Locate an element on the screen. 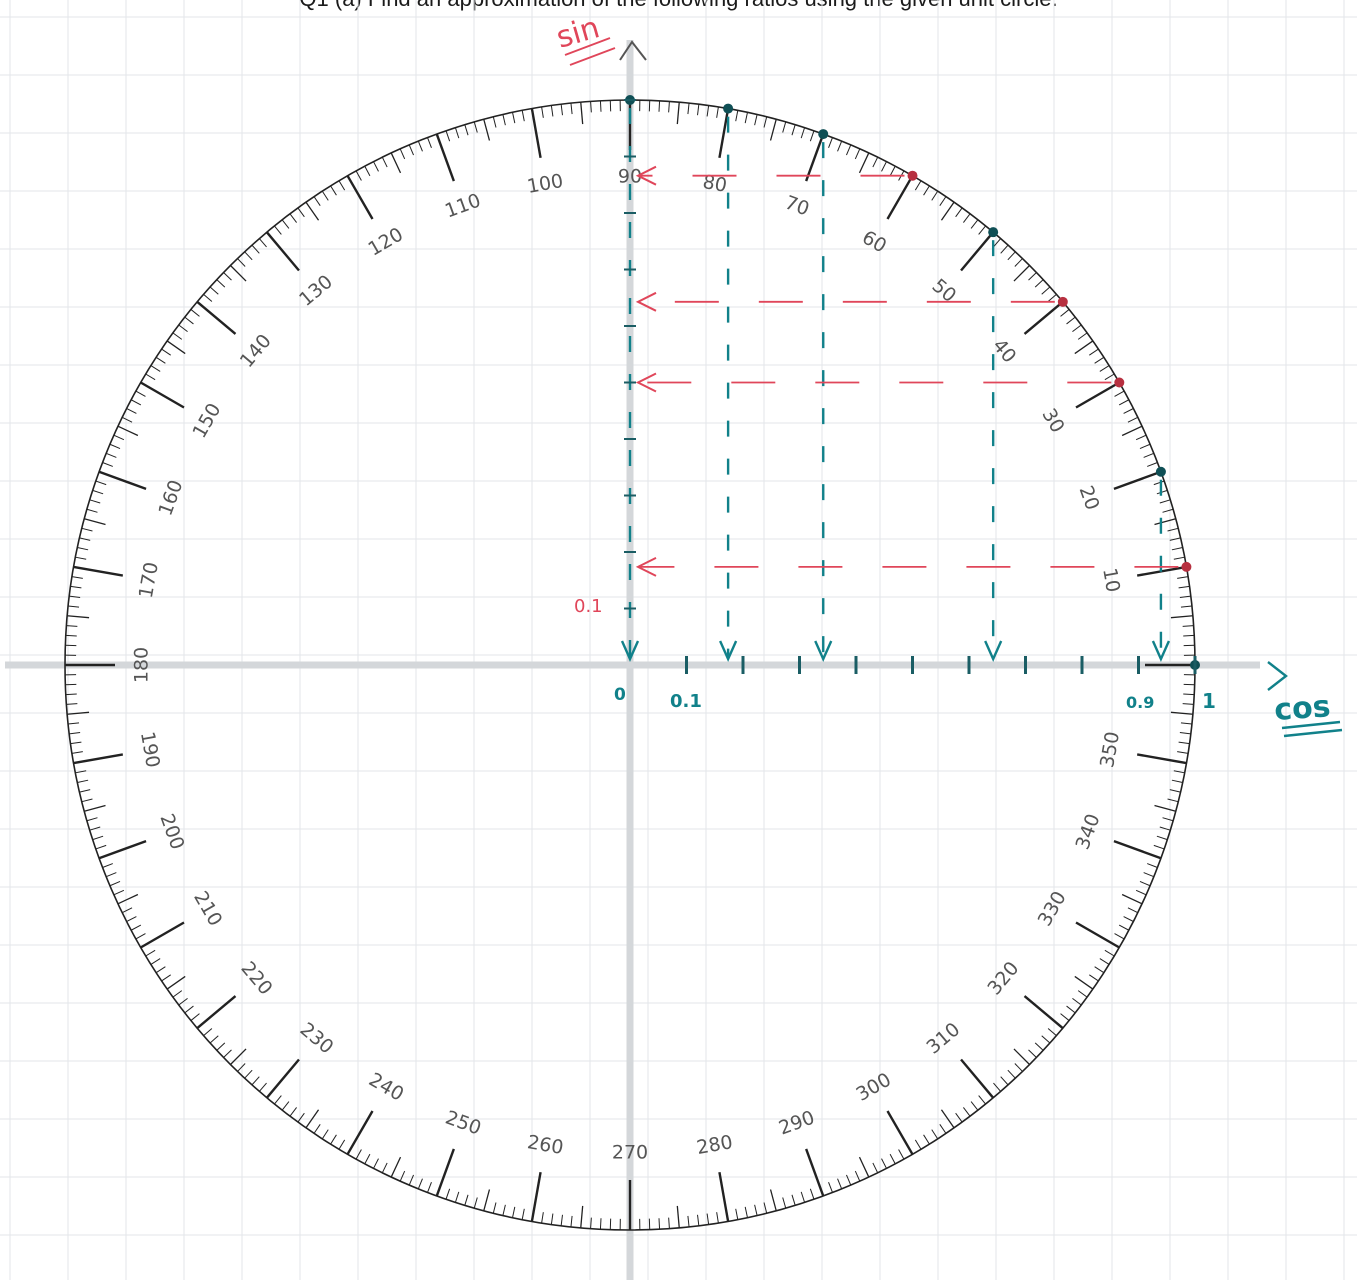  degree-label: 70 is located at coordinates (797, 205).